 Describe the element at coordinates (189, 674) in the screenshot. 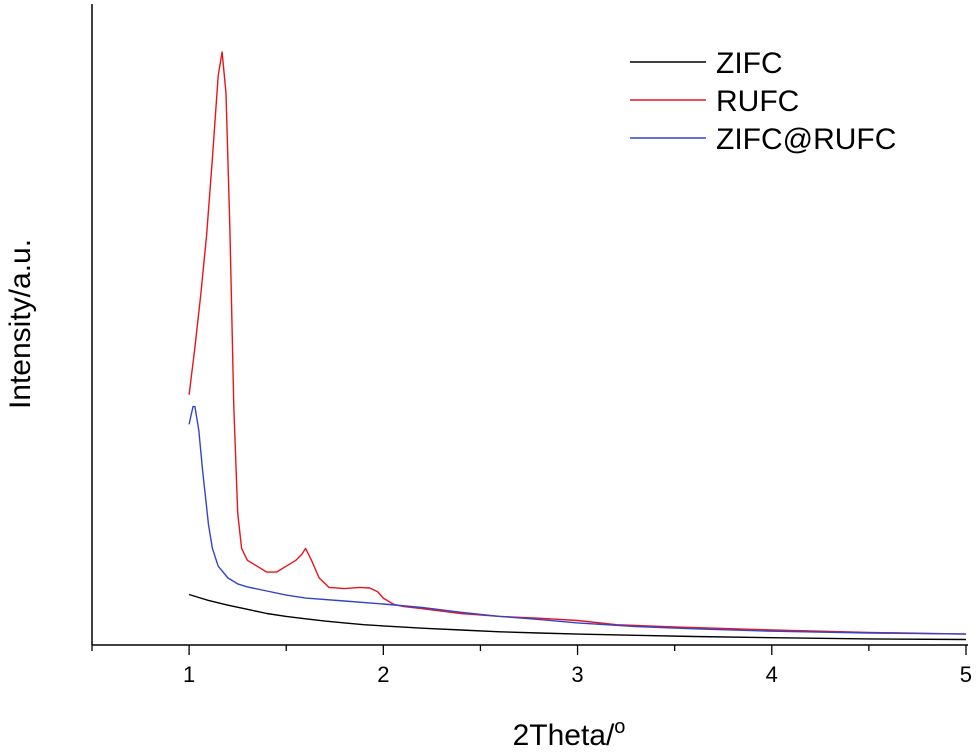

I see `x-tick-label: 1` at that location.